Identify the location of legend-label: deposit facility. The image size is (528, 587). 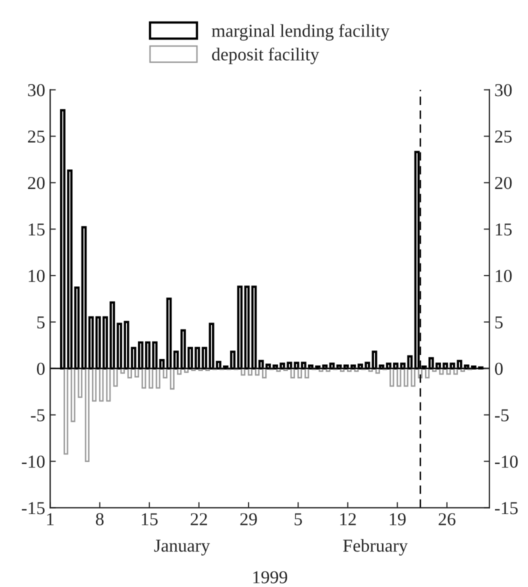
(266, 56).